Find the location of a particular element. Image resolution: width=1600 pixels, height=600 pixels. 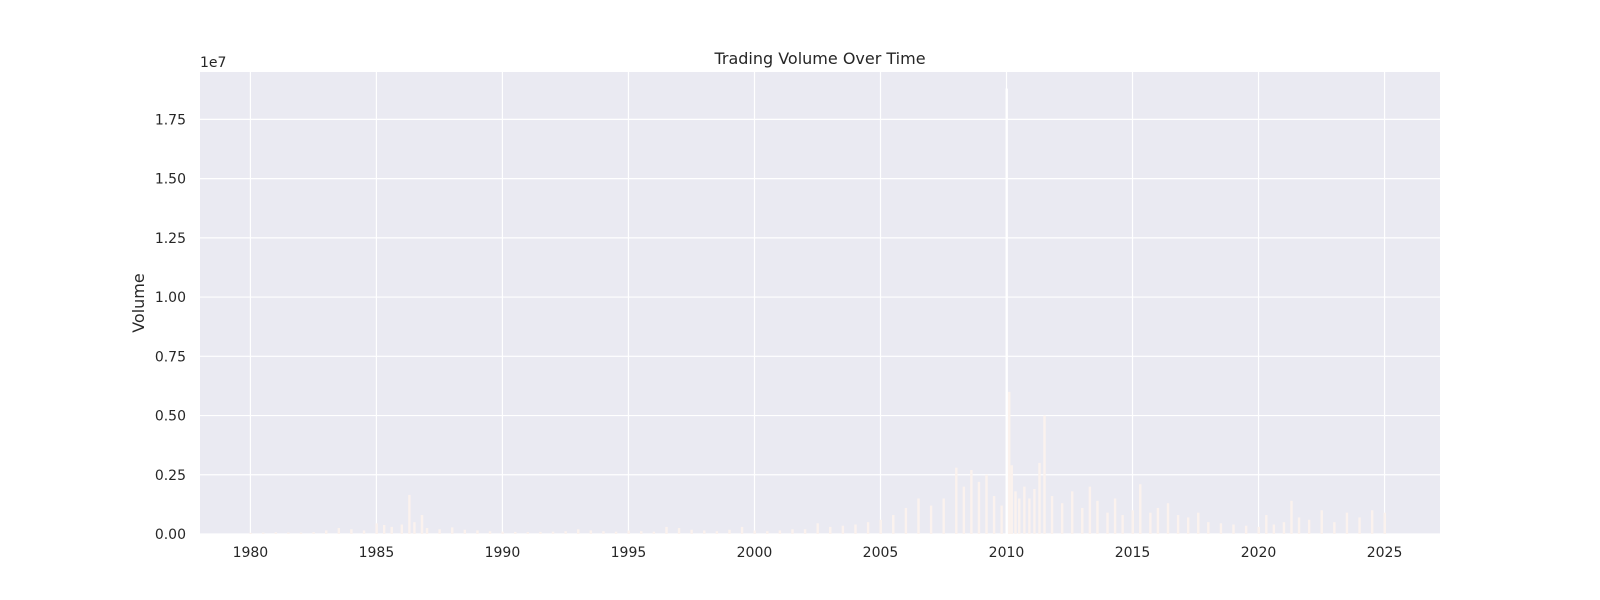

x-tick-label: 2015 is located at coordinates (1133, 553).